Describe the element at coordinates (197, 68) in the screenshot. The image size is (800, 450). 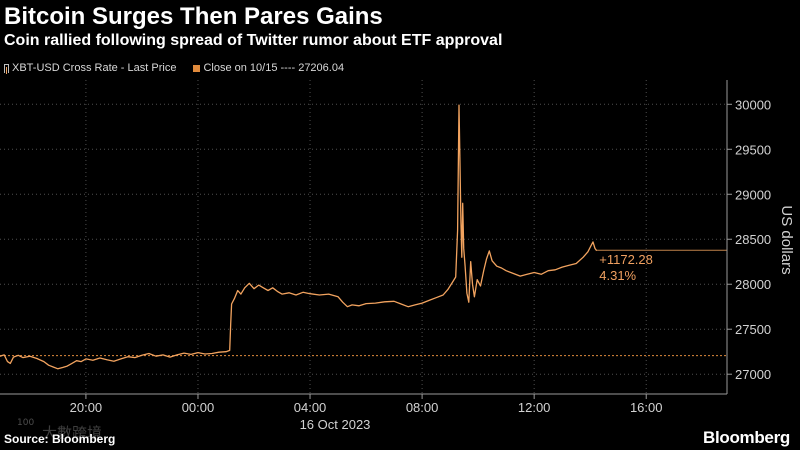
I see `square-swatch-icon` at that location.